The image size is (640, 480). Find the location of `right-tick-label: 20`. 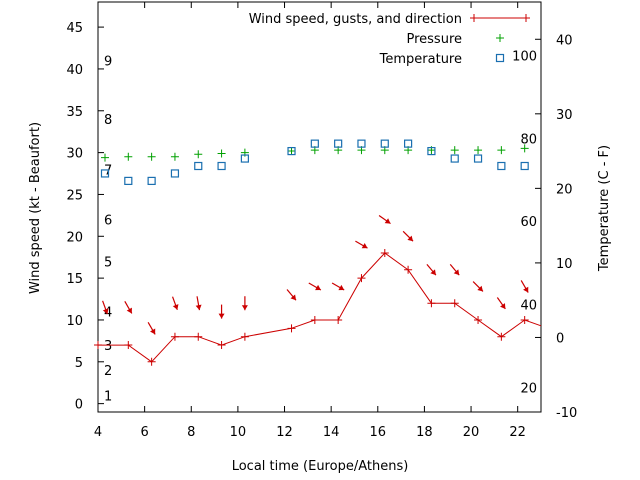

right-tick-label: 20 is located at coordinates (564, 189).